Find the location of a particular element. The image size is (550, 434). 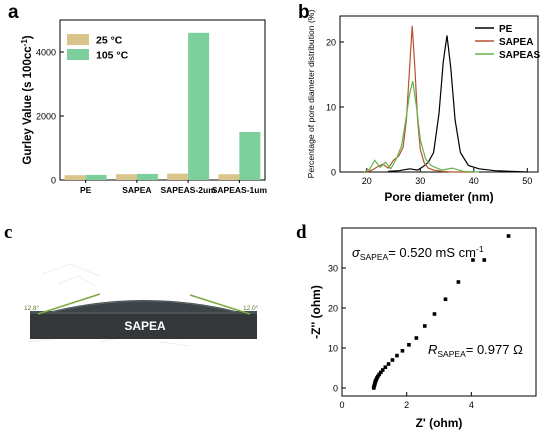

x-axis-label: Z' (ohm) is located at coordinates (439, 423).